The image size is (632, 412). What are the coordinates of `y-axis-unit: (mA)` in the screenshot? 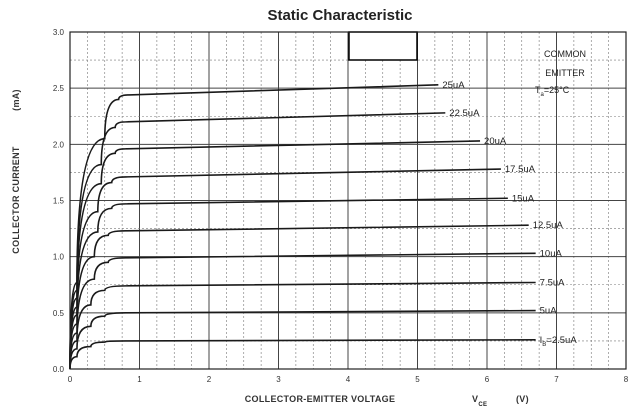 It's located at (16, 100).